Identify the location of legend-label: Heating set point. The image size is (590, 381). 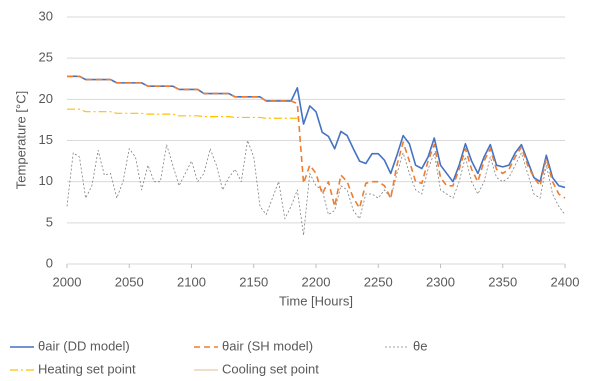
(87, 368).